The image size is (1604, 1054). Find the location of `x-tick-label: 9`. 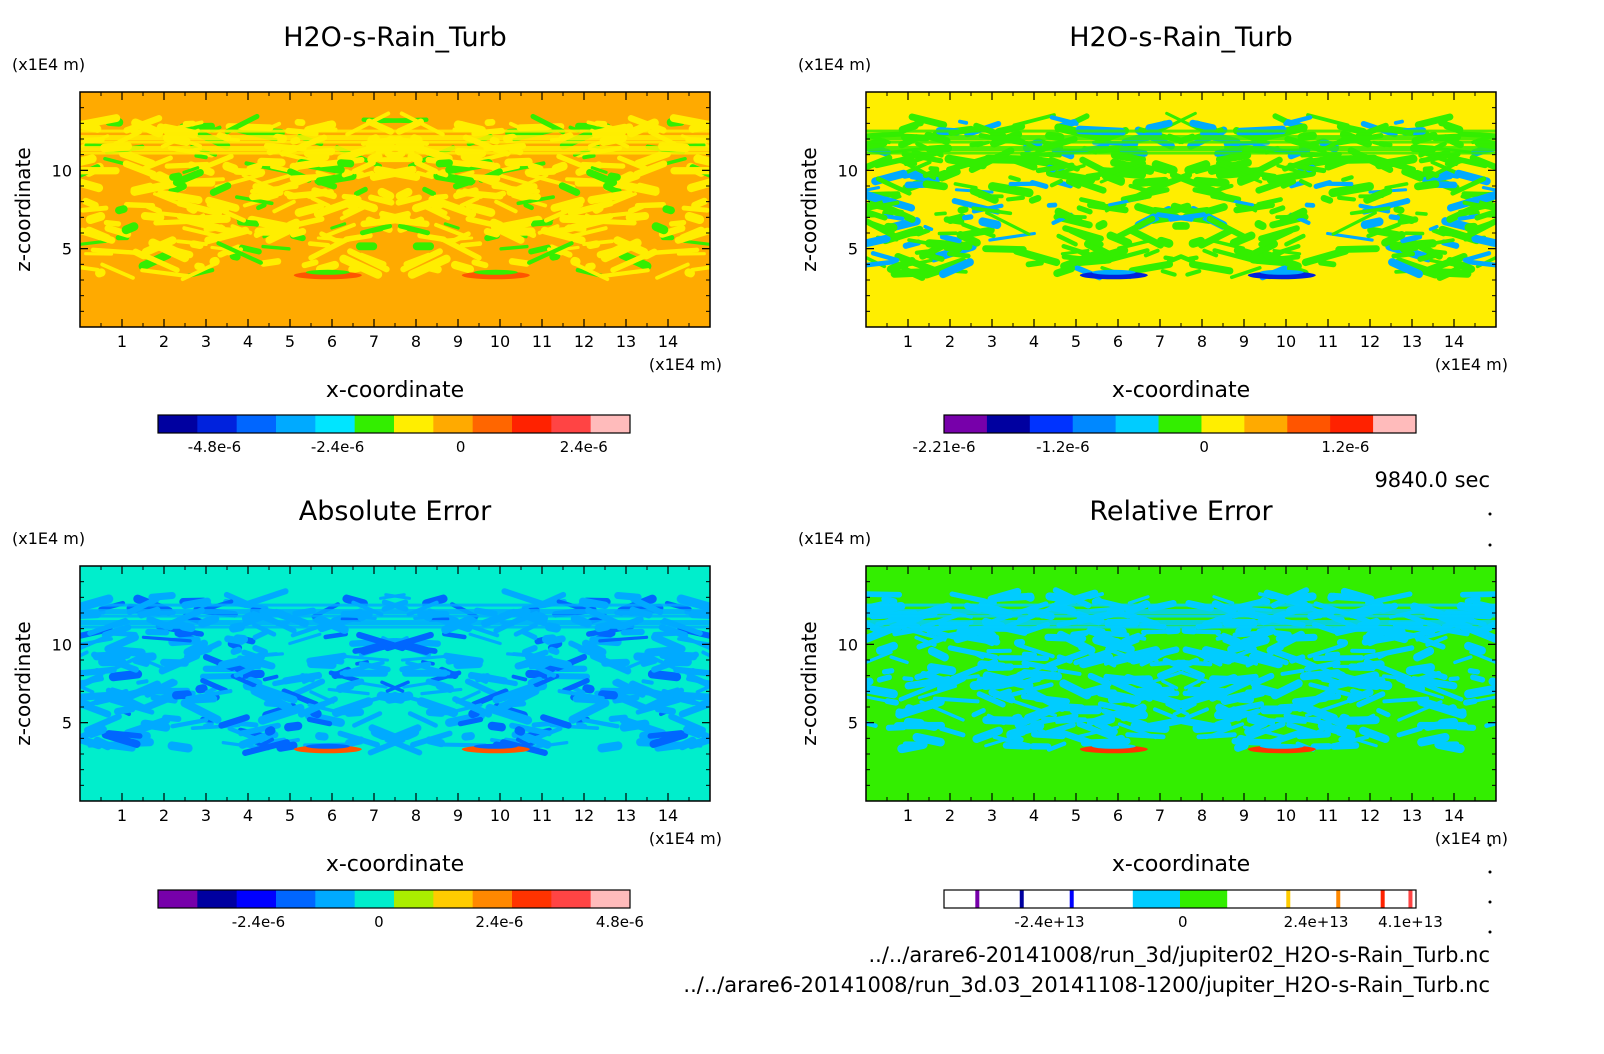

x-tick-label: 9 is located at coordinates (458, 341).